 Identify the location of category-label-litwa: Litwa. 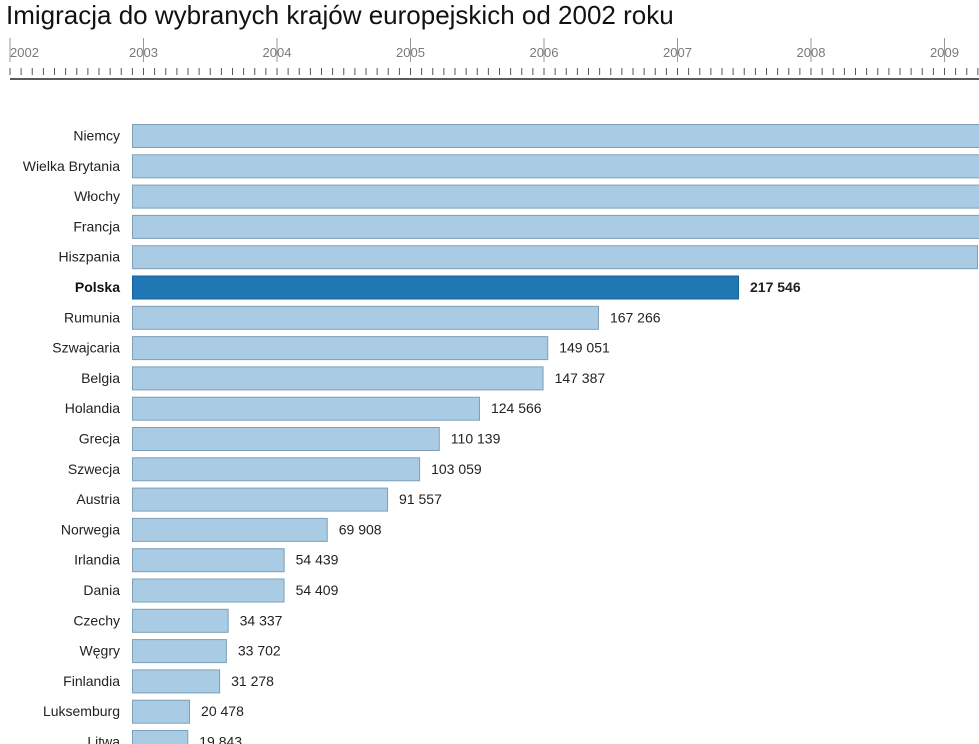
(103, 739).